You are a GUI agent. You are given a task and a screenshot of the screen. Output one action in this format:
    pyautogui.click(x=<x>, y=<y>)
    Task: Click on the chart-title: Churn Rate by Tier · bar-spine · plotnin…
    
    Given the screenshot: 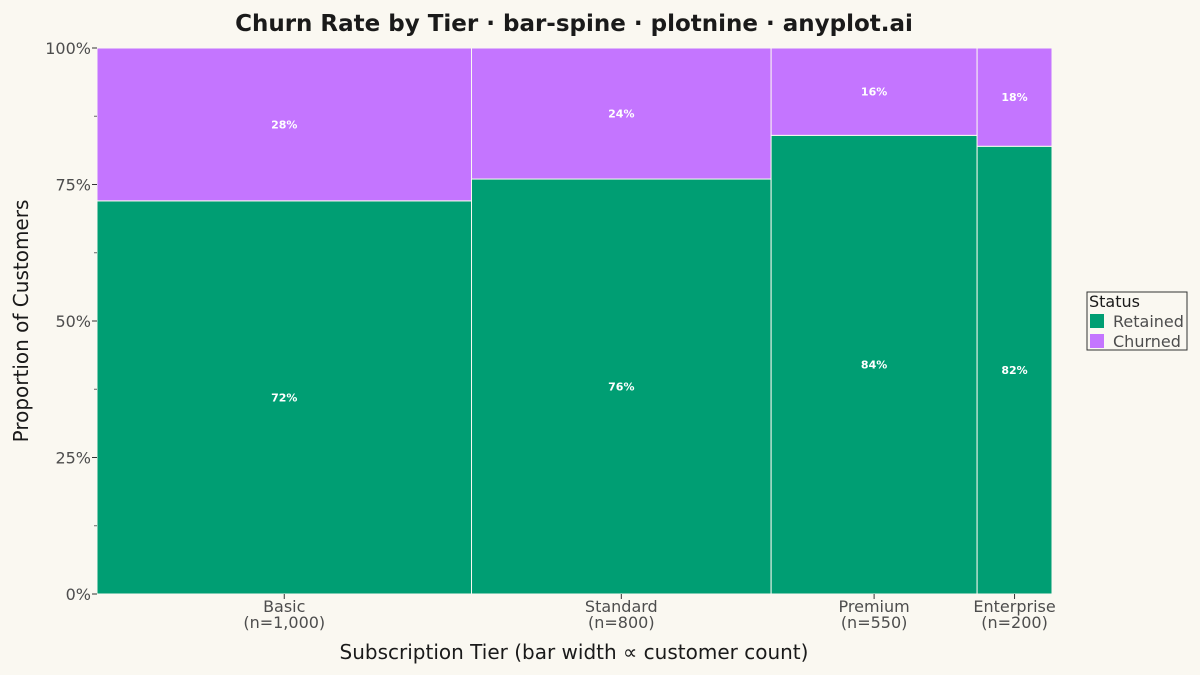 What is the action you would take?
    pyautogui.click(x=574, y=24)
    